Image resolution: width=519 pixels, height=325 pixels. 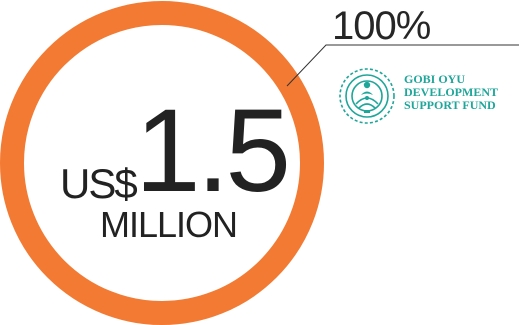 I want to click on annotation-leader-line, so click(x=402, y=65).